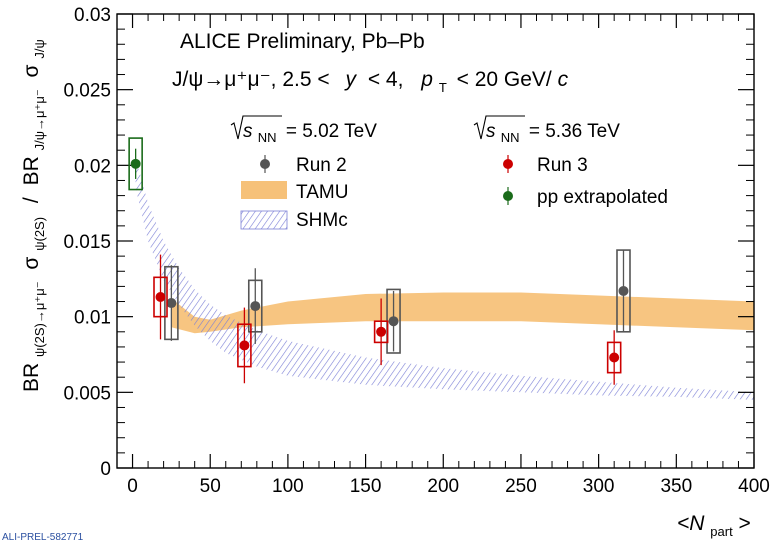 Image resolution: width=774 pixels, height=543 pixels. Describe the element at coordinates (462, 313) in the screenshot. I see `band-tamu` at that location.